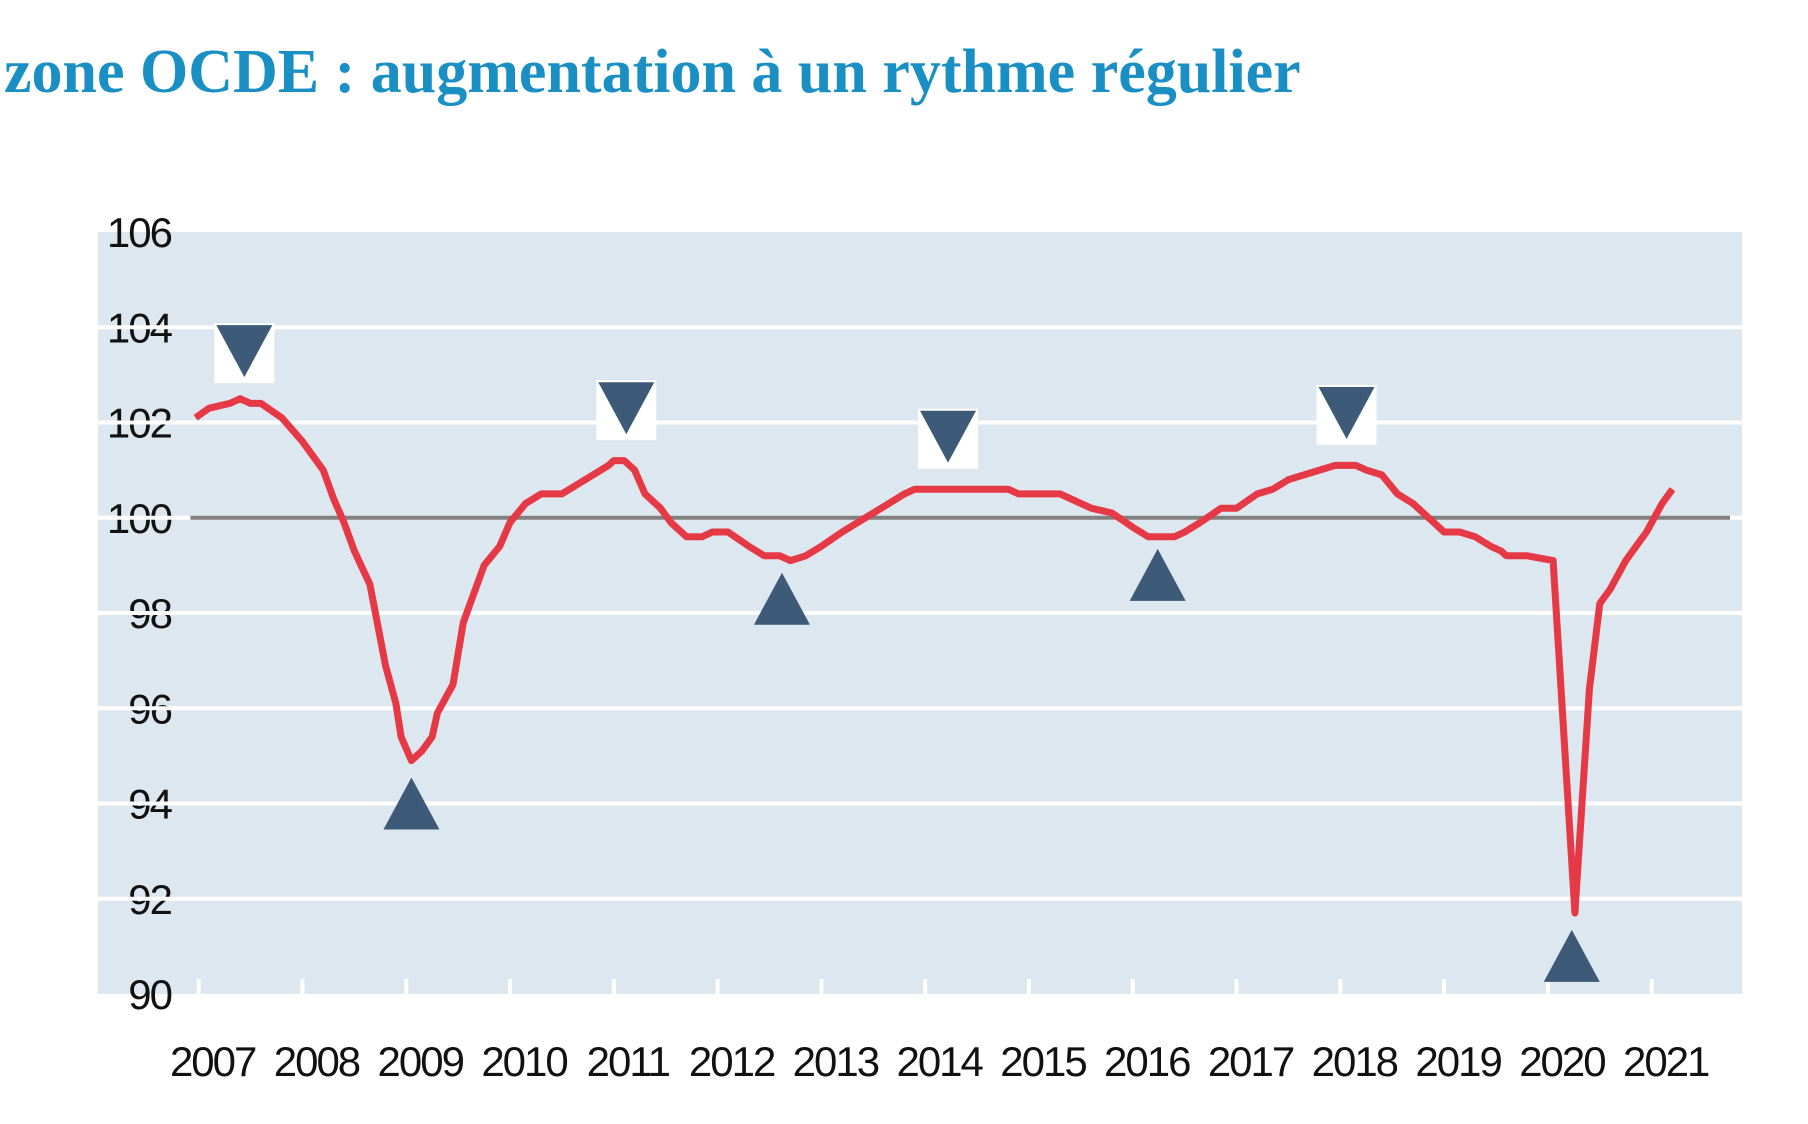 The width and height of the screenshot is (1808, 1124). Describe the element at coordinates (149, 994) in the screenshot. I see `y-tick-label: 90` at that location.